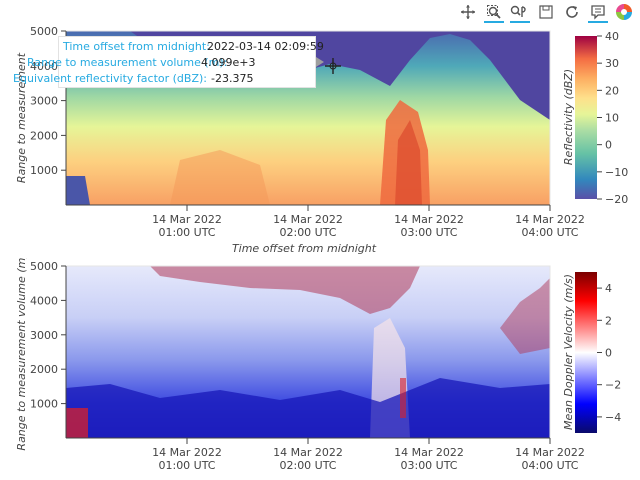  Describe the element at coordinates (616, 172) in the screenshot. I see `colorbar-tick-label: −10` at that location.